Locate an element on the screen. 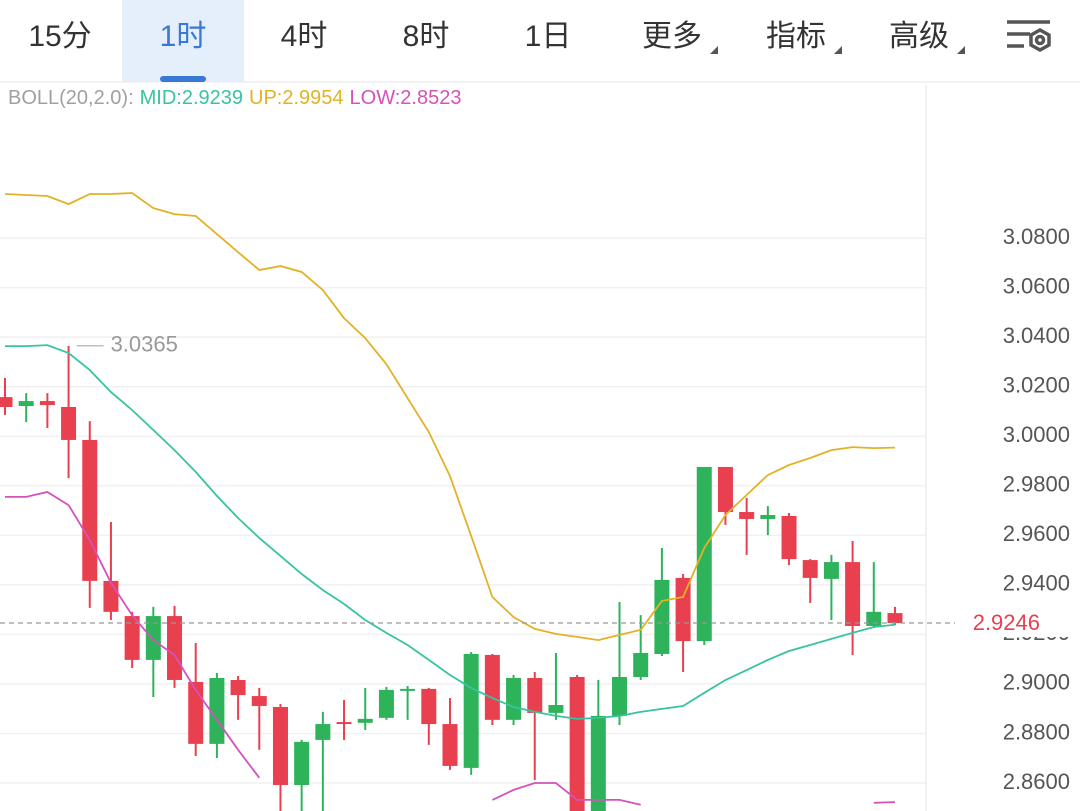 This screenshot has width=1080, height=811. active-tab-bg is located at coordinates (183, 41).